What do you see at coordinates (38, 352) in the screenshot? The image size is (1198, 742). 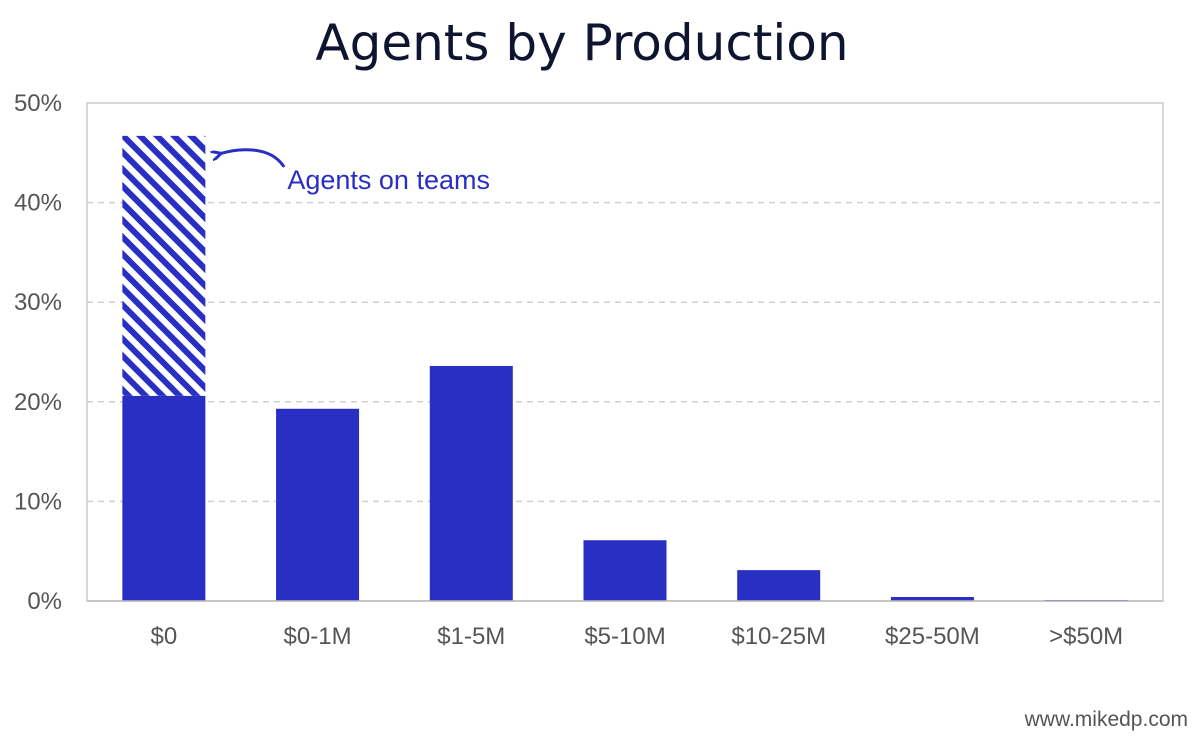 I see `y-axis: 0% 10% 20% 30% 40% 50%` at bounding box center [38, 352].